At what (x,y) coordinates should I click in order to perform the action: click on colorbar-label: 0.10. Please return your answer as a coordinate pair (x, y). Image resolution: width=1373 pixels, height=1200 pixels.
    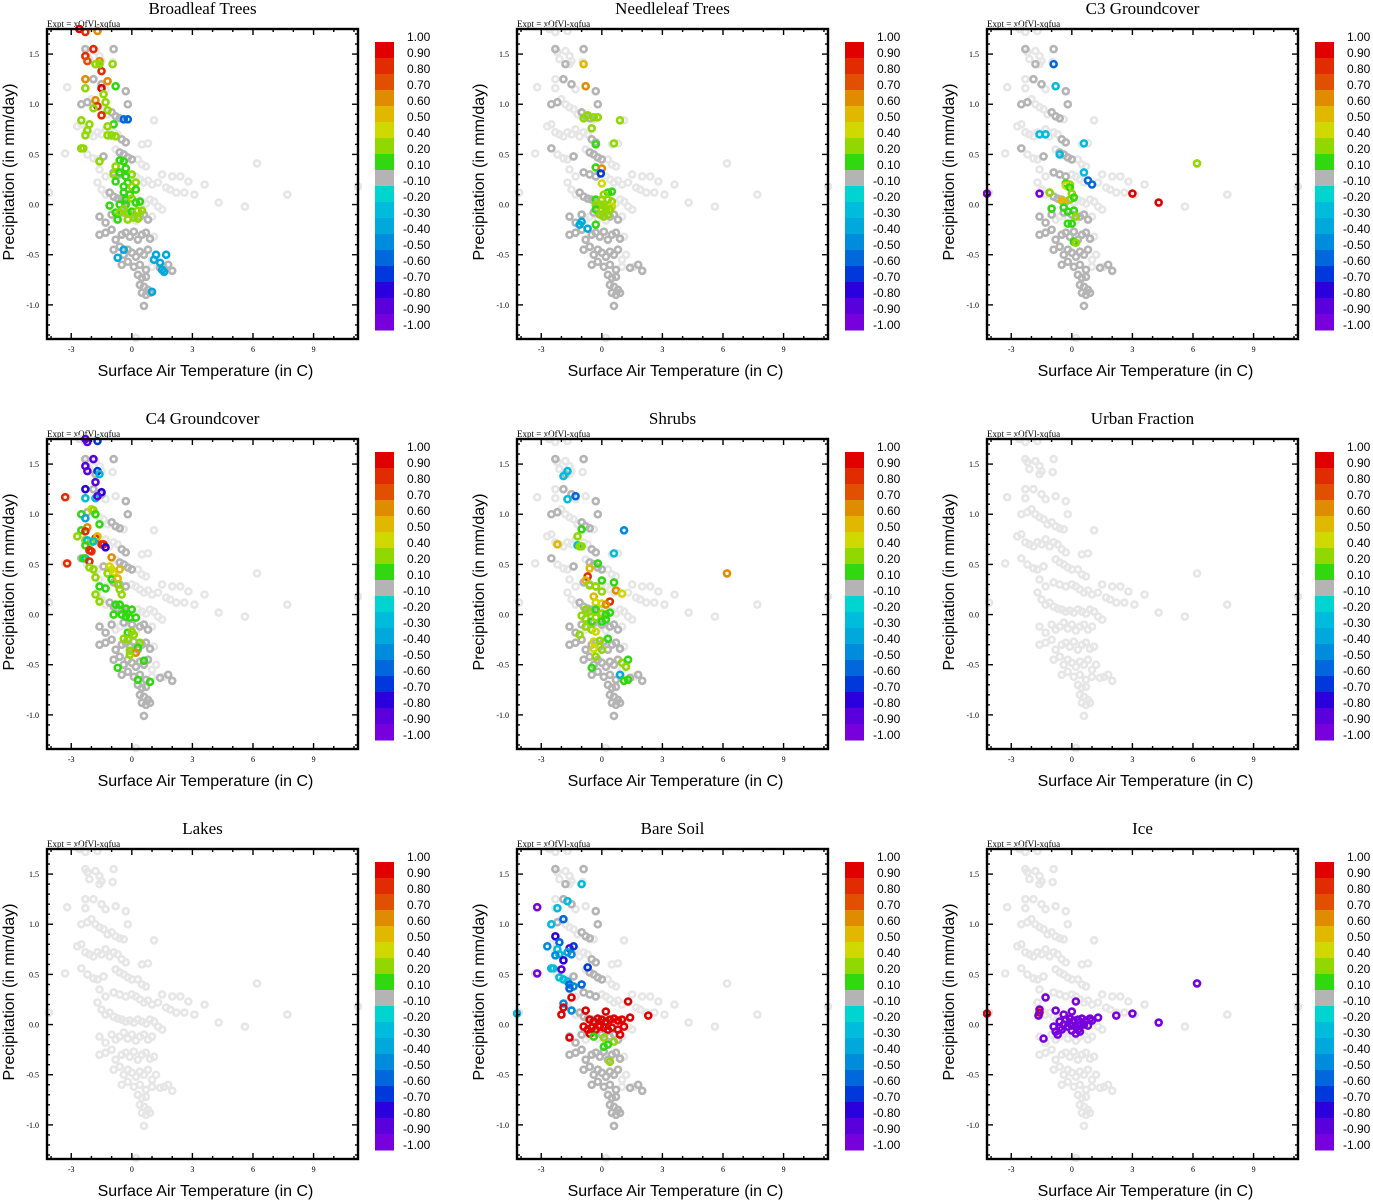
    Looking at the image, I should click on (419, 985).